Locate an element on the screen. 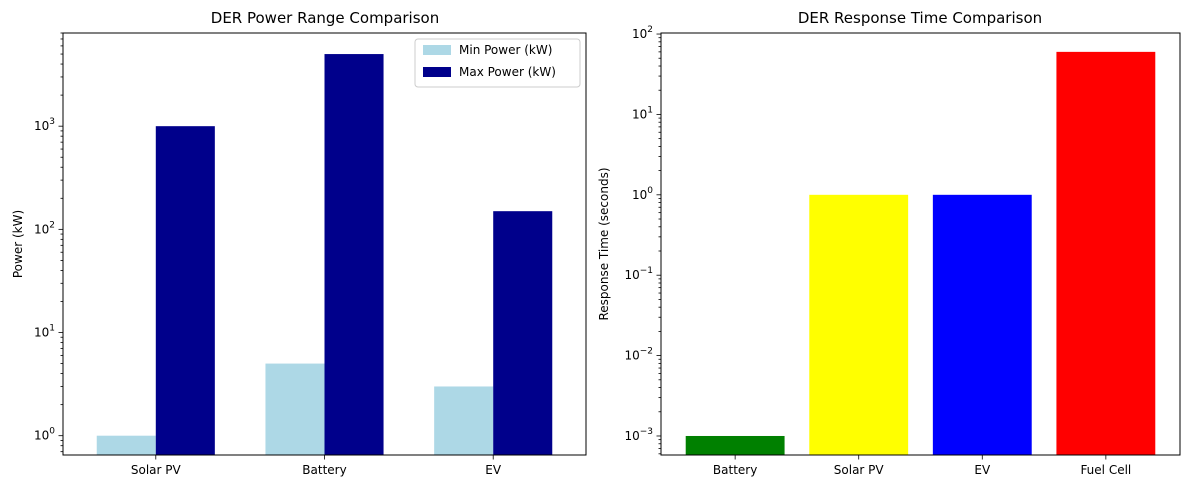 The width and height of the screenshot is (1189, 490). x-ticks-group: Solar PV Battery EV is located at coordinates (316, 466).